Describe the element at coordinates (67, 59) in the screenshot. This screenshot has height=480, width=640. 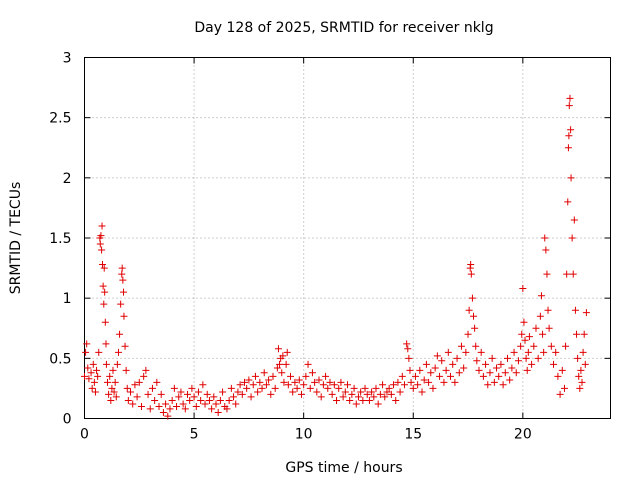
I see `y-tick-label: 3` at that location.